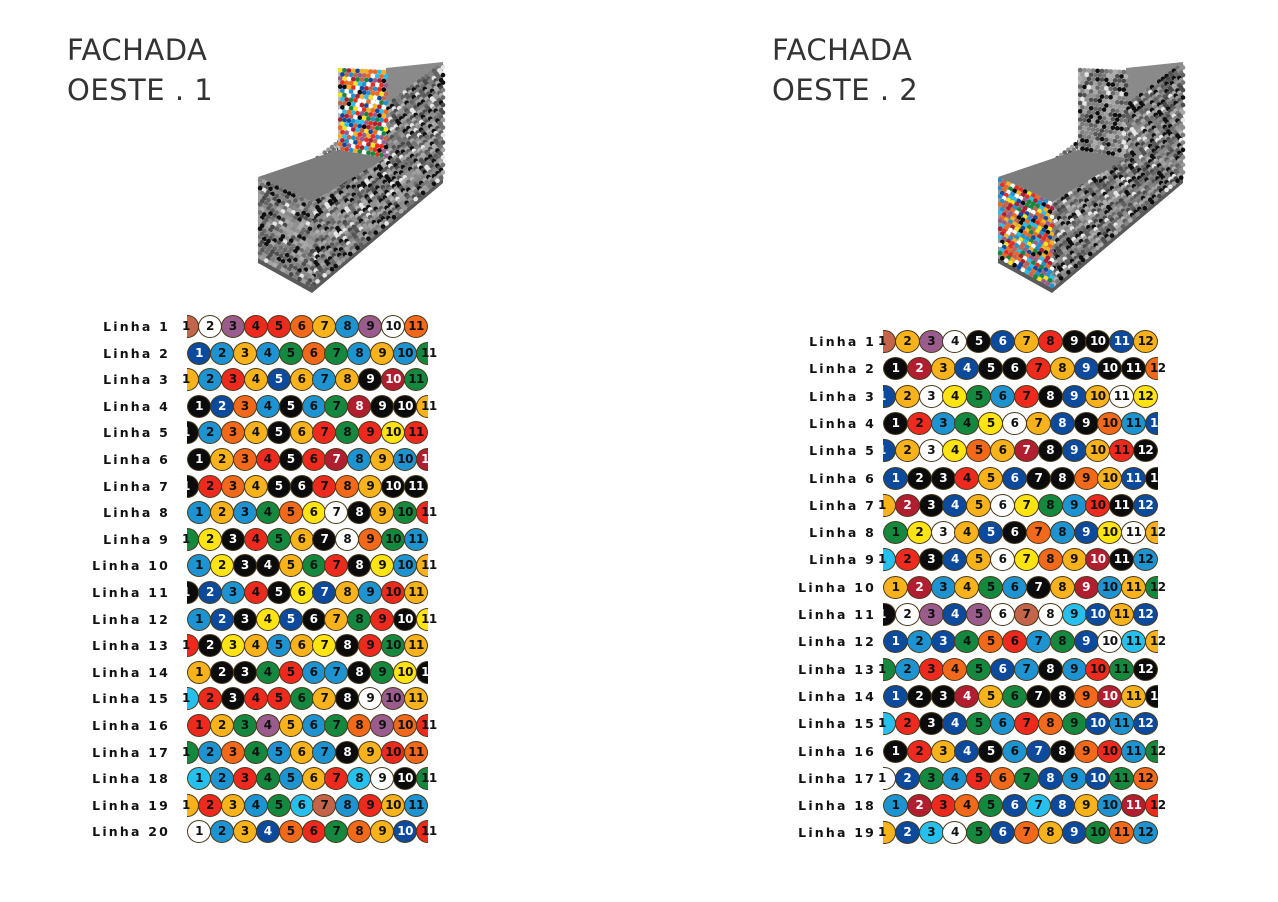  I want to click on color-cell: 10, so click(1098, 341).